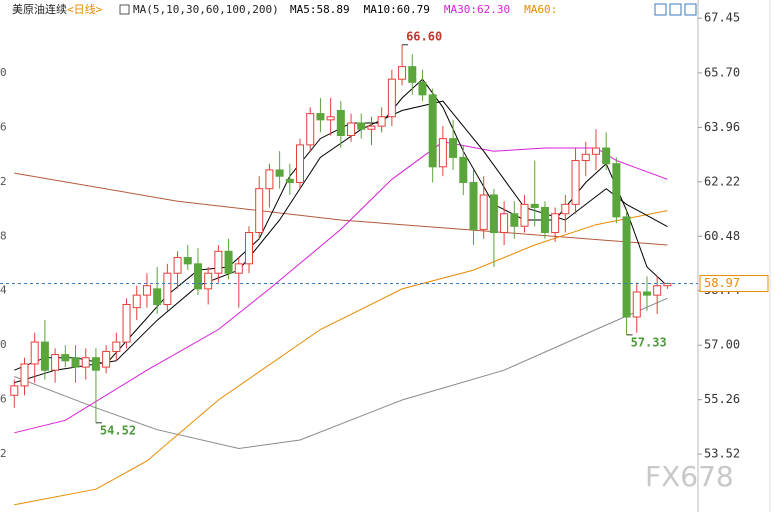  Describe the element at coordinates (320, 9) in the screenshot. I see `legend-entry: MA5:58.89` at that location.